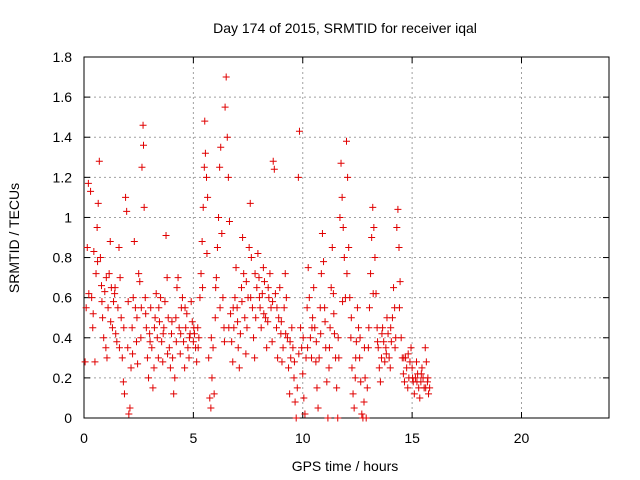 The image size is (640, 480). I want to click on y-tick-label: 1.4, so click(63, 137).